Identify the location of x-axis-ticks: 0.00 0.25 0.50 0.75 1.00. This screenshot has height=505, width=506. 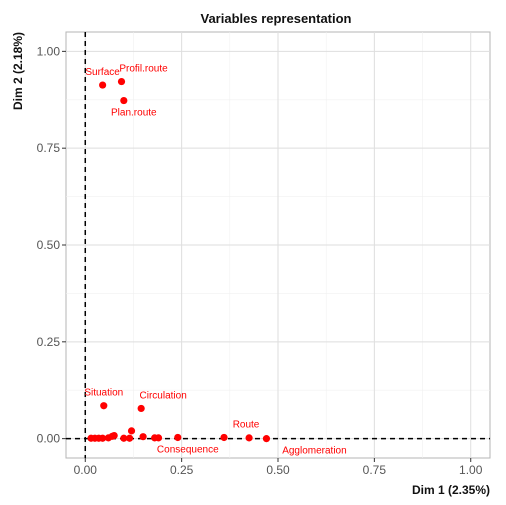
(278, 467).